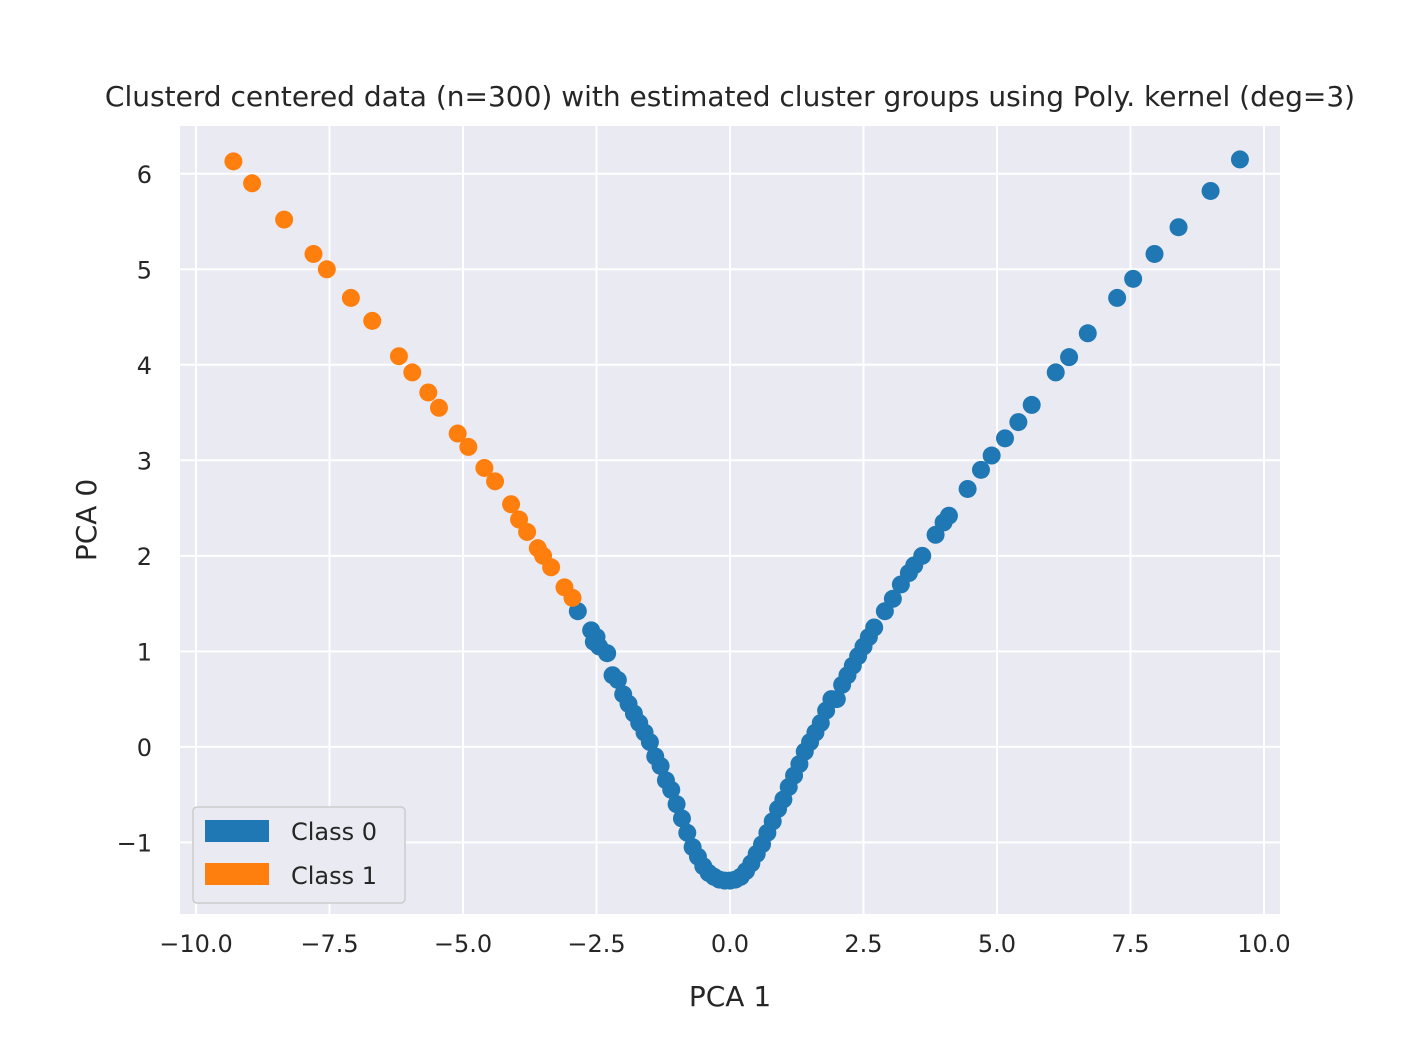 The width and height of the screenshot is (1424, 1037). Describe the element at coordinates (144, 652) in the screenshot. I see `y-tick-label: 1` at that location.